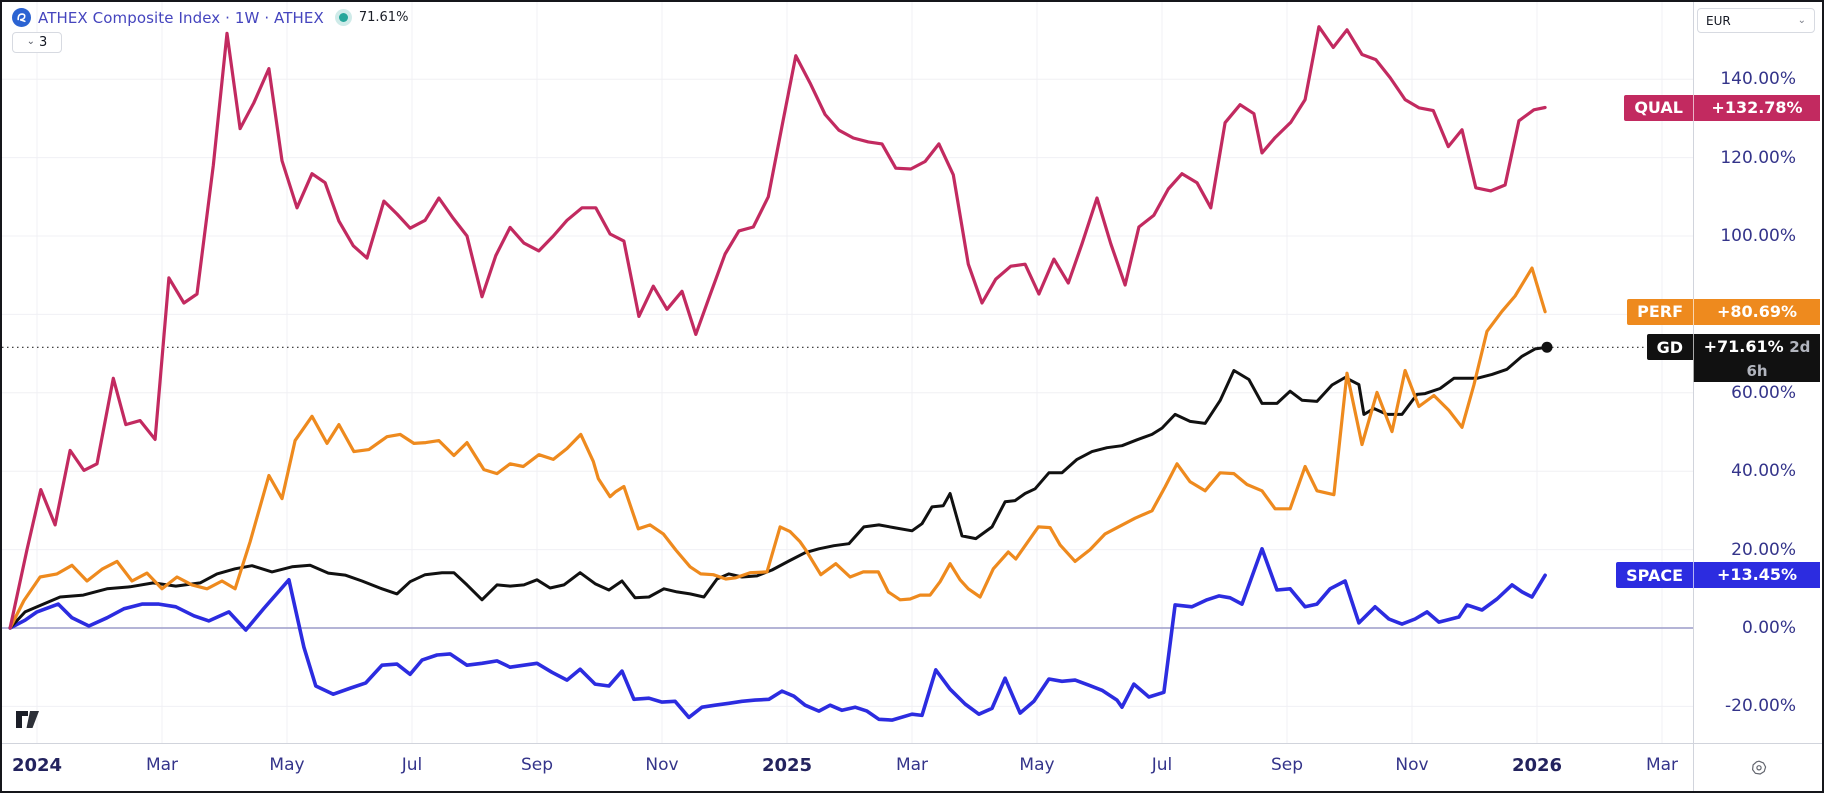 The width and height of the screenshot is (1824, 793). Describe the element at coordinates (1658, 107) in the screenshot. I see `series-tag-qual: QUAL` at that location.